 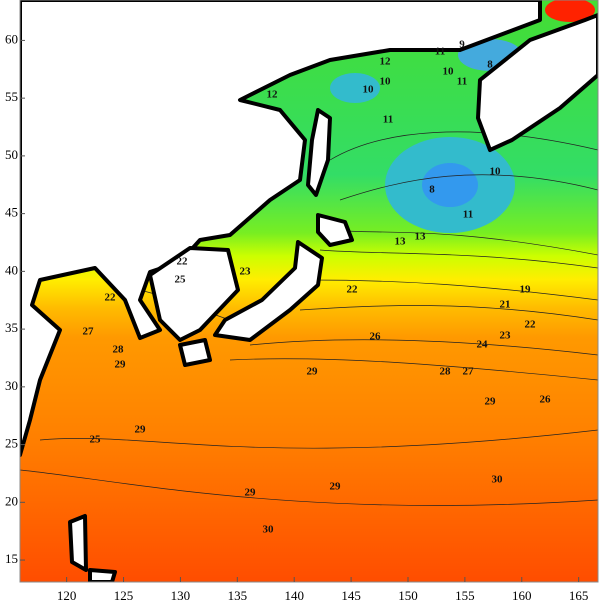 I want to click on contour-label: 21, so click(x=505, y=305).